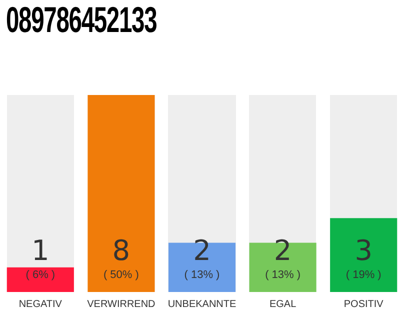 The height and width of the screenshot is (320, 410). What do you see at coordinates (40, 304) in the screenshot?
I see `x-tick-label: NEGATIV` at bounding box center [40, 304].